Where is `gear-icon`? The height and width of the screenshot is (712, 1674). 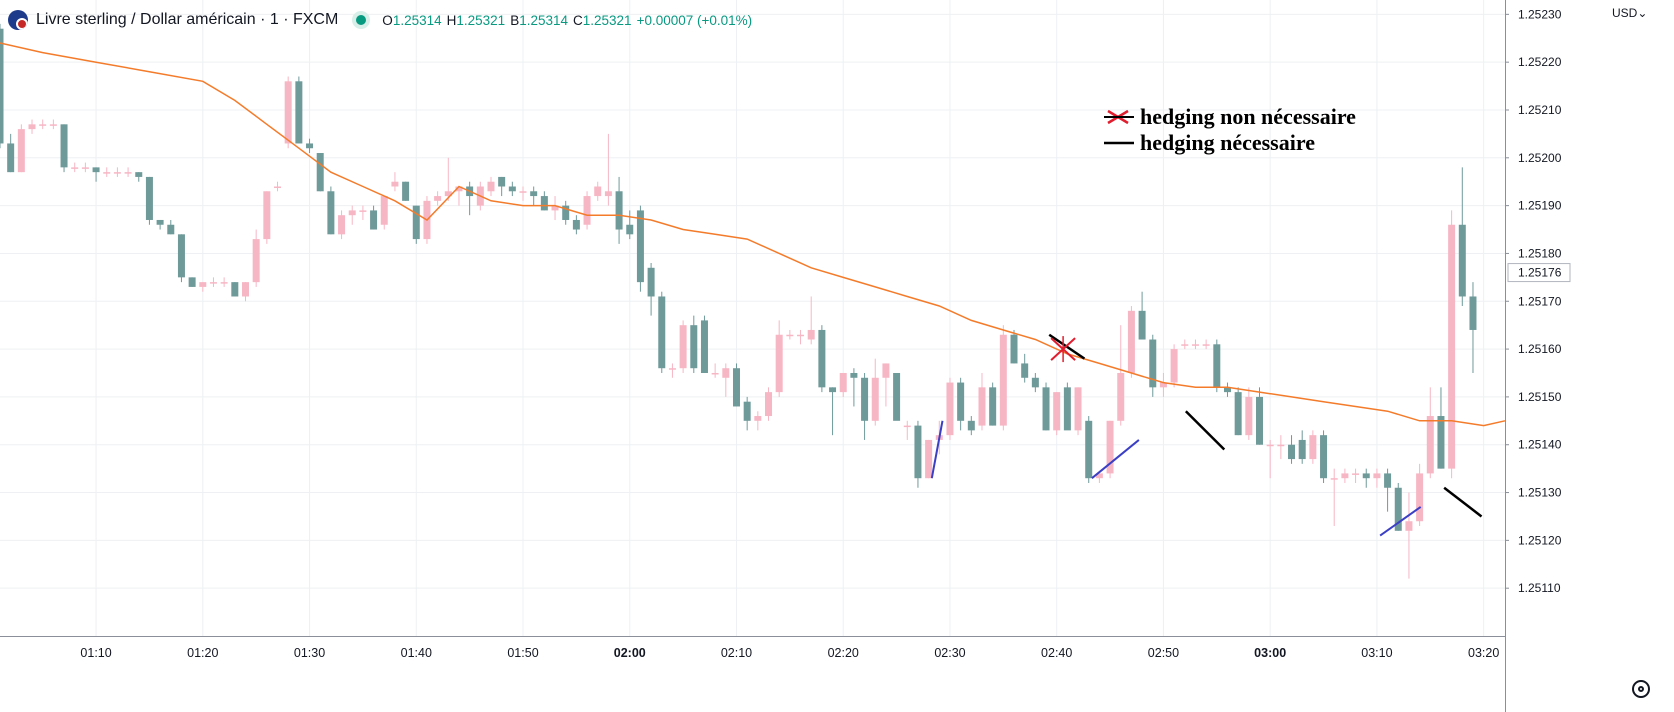
gear-icon is located at coordinates (1641, 689).